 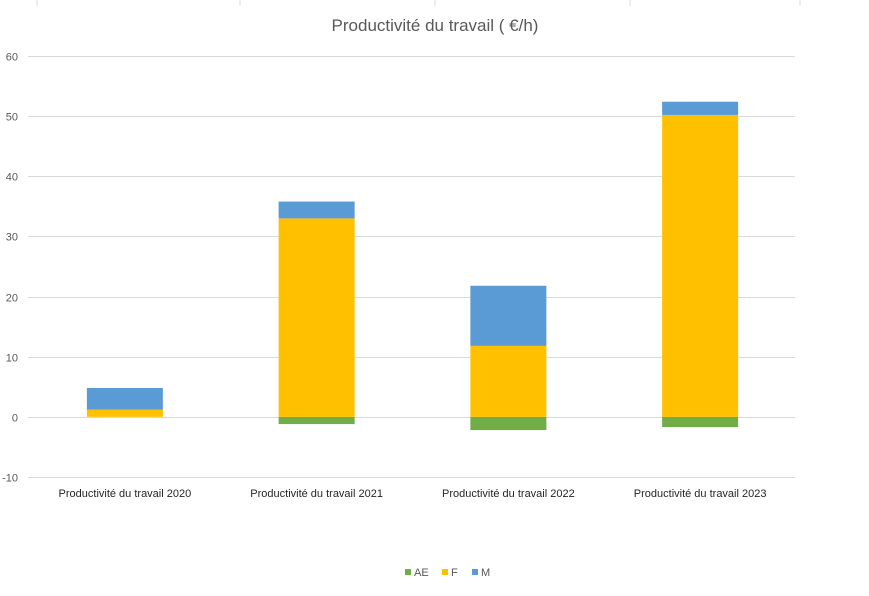 What do you see at coordinates (12, 58) in the screenshot?
I see `y-tick-label: 60` at bounding box center [12, 58].